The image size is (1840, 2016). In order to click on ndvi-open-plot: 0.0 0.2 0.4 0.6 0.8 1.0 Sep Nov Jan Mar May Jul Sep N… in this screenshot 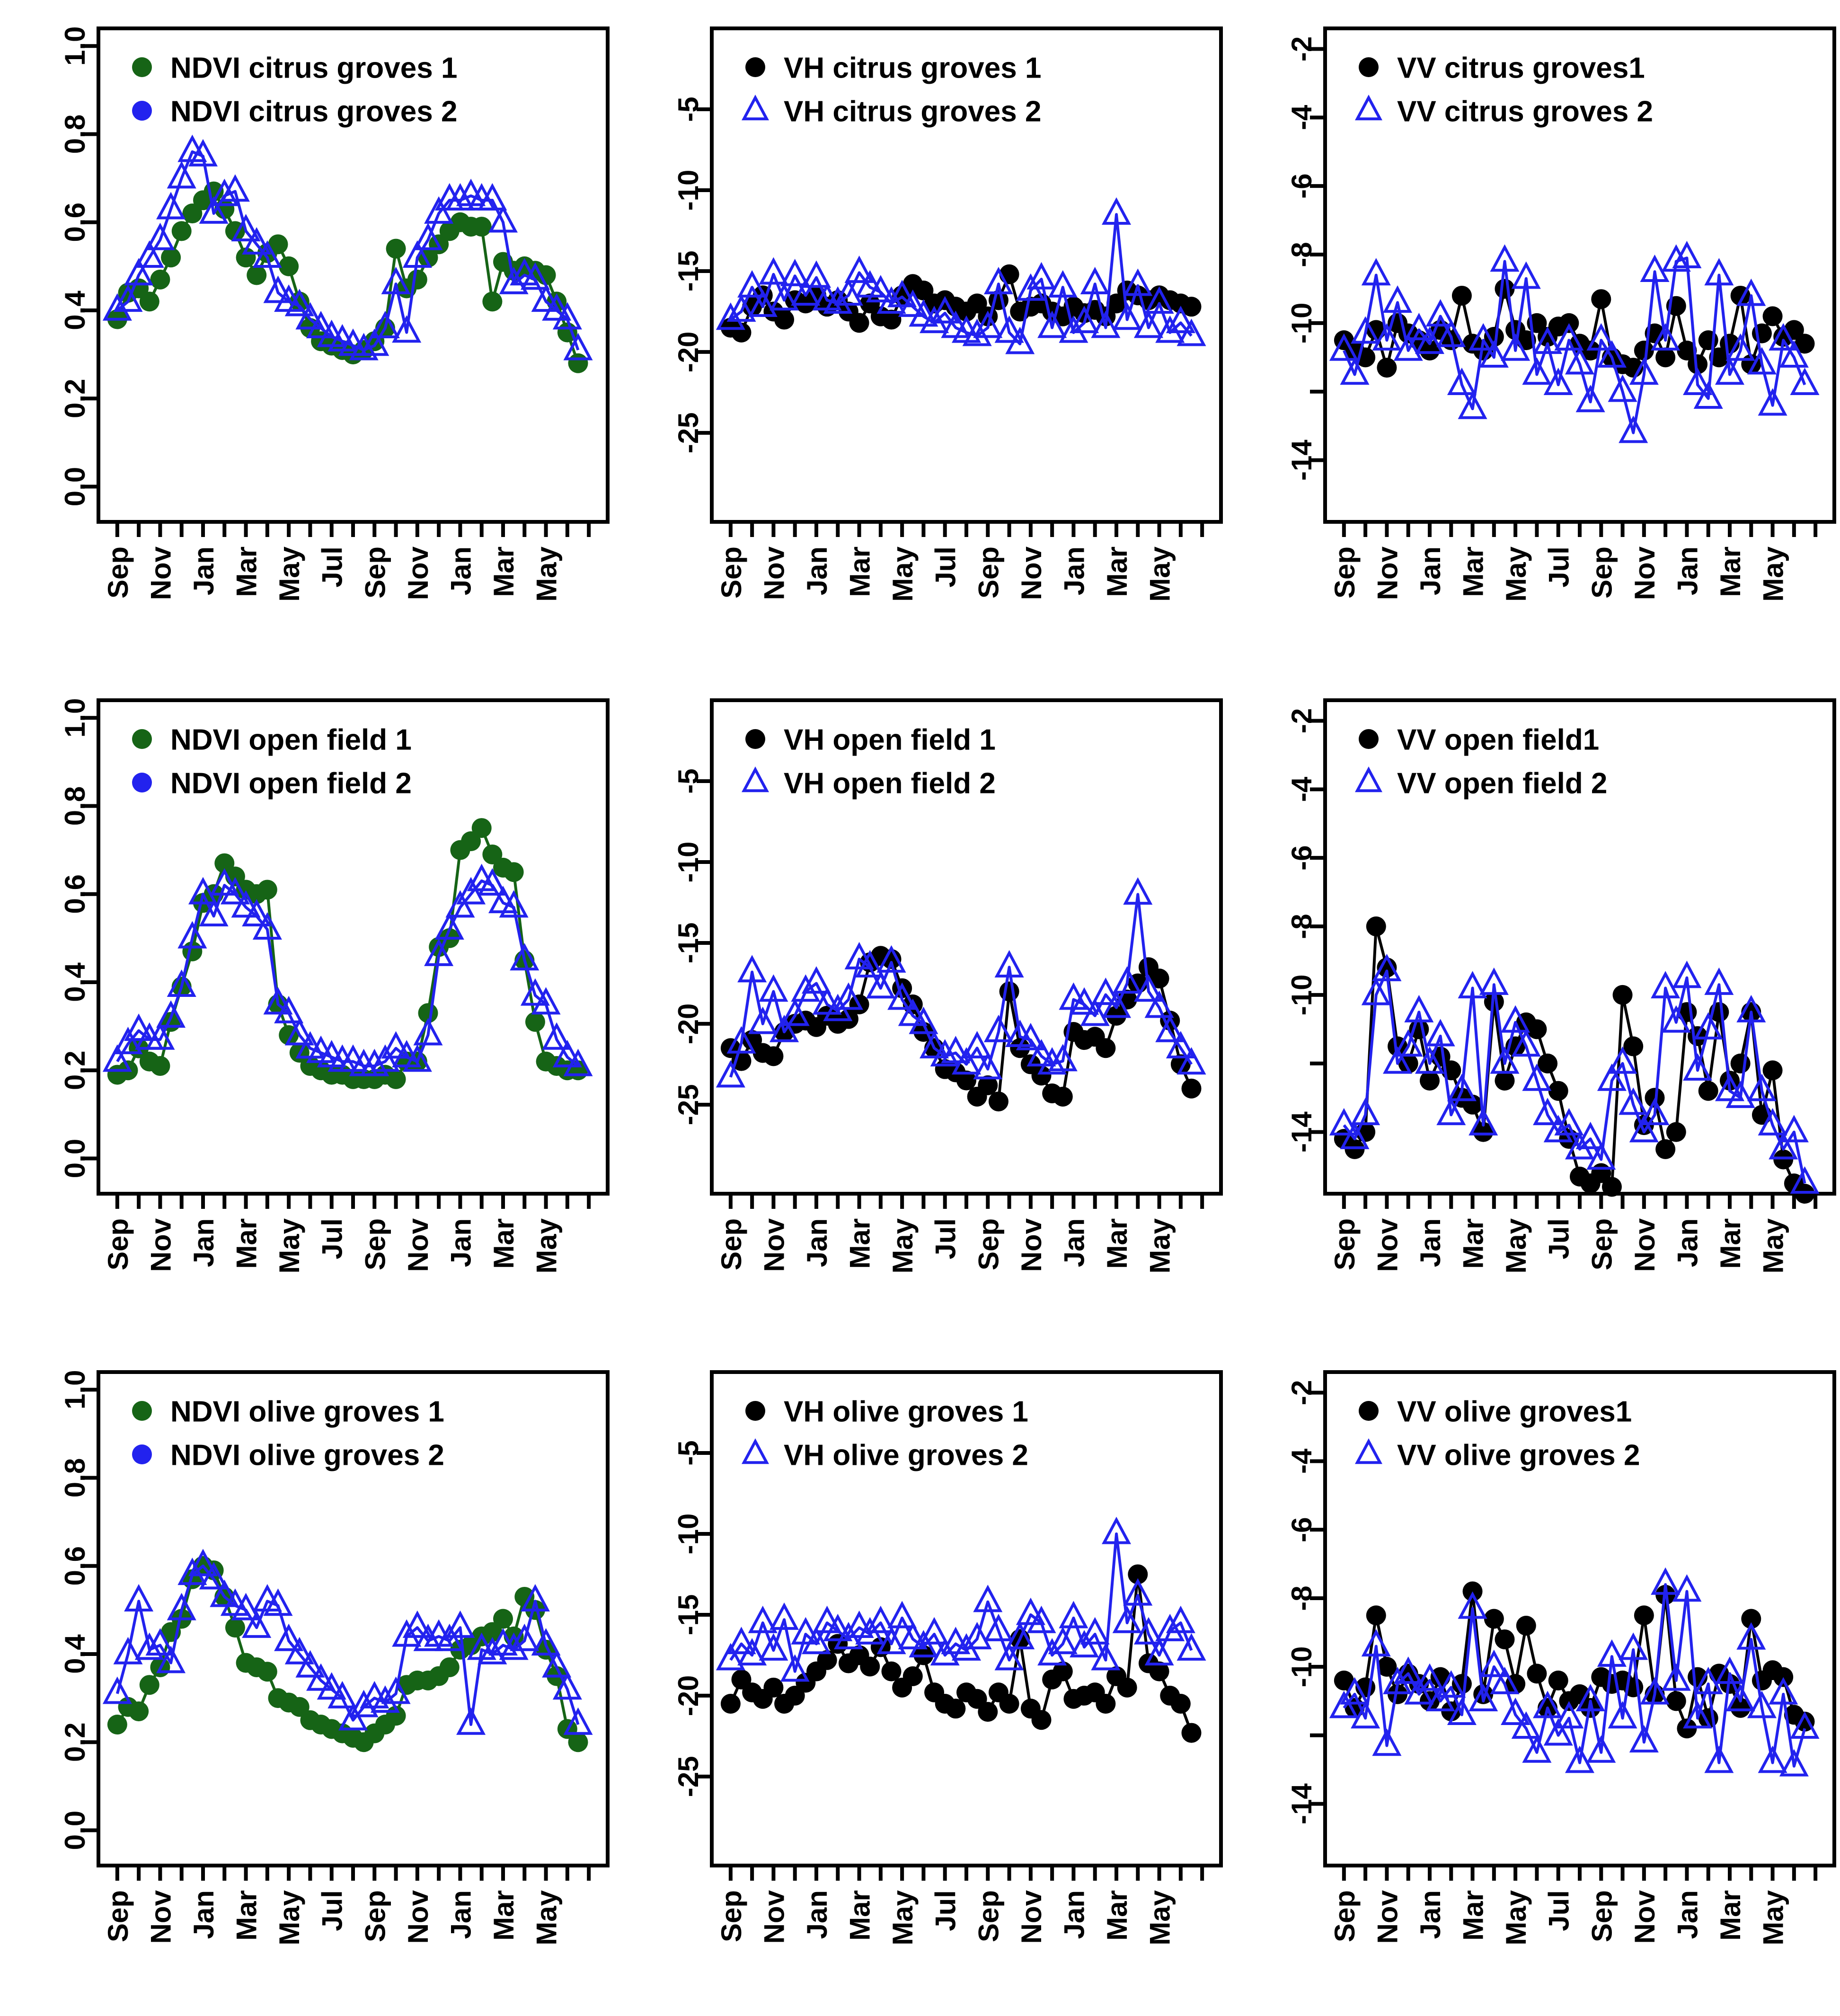, I will do `click(334, 986)`.